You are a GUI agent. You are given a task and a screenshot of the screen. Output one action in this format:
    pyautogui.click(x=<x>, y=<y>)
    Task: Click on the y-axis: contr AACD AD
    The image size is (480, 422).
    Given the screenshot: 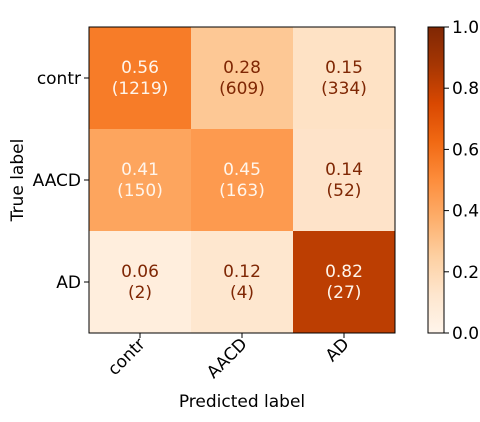 What is the action you would take?
    pyautogui.click(x=61, y=181)
    